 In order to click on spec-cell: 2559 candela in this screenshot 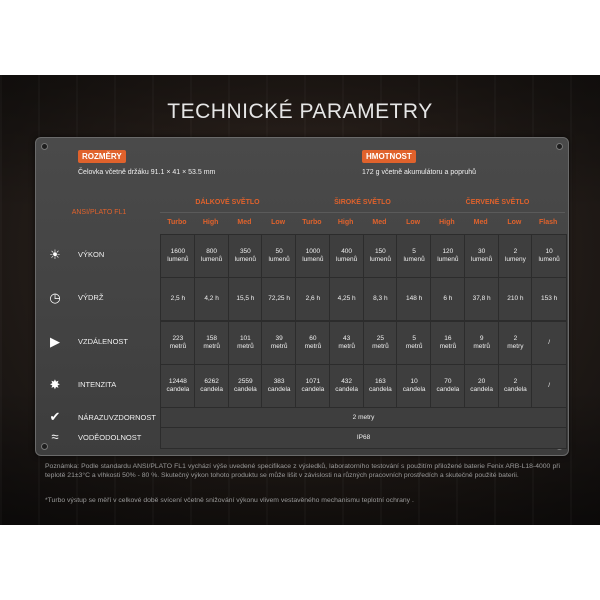, I will do `click(245, 386)`.